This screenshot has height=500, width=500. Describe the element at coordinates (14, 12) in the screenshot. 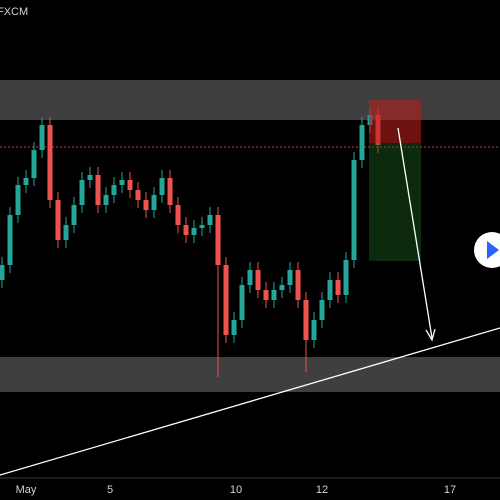

I see `chart-title: FXCM` at that location.